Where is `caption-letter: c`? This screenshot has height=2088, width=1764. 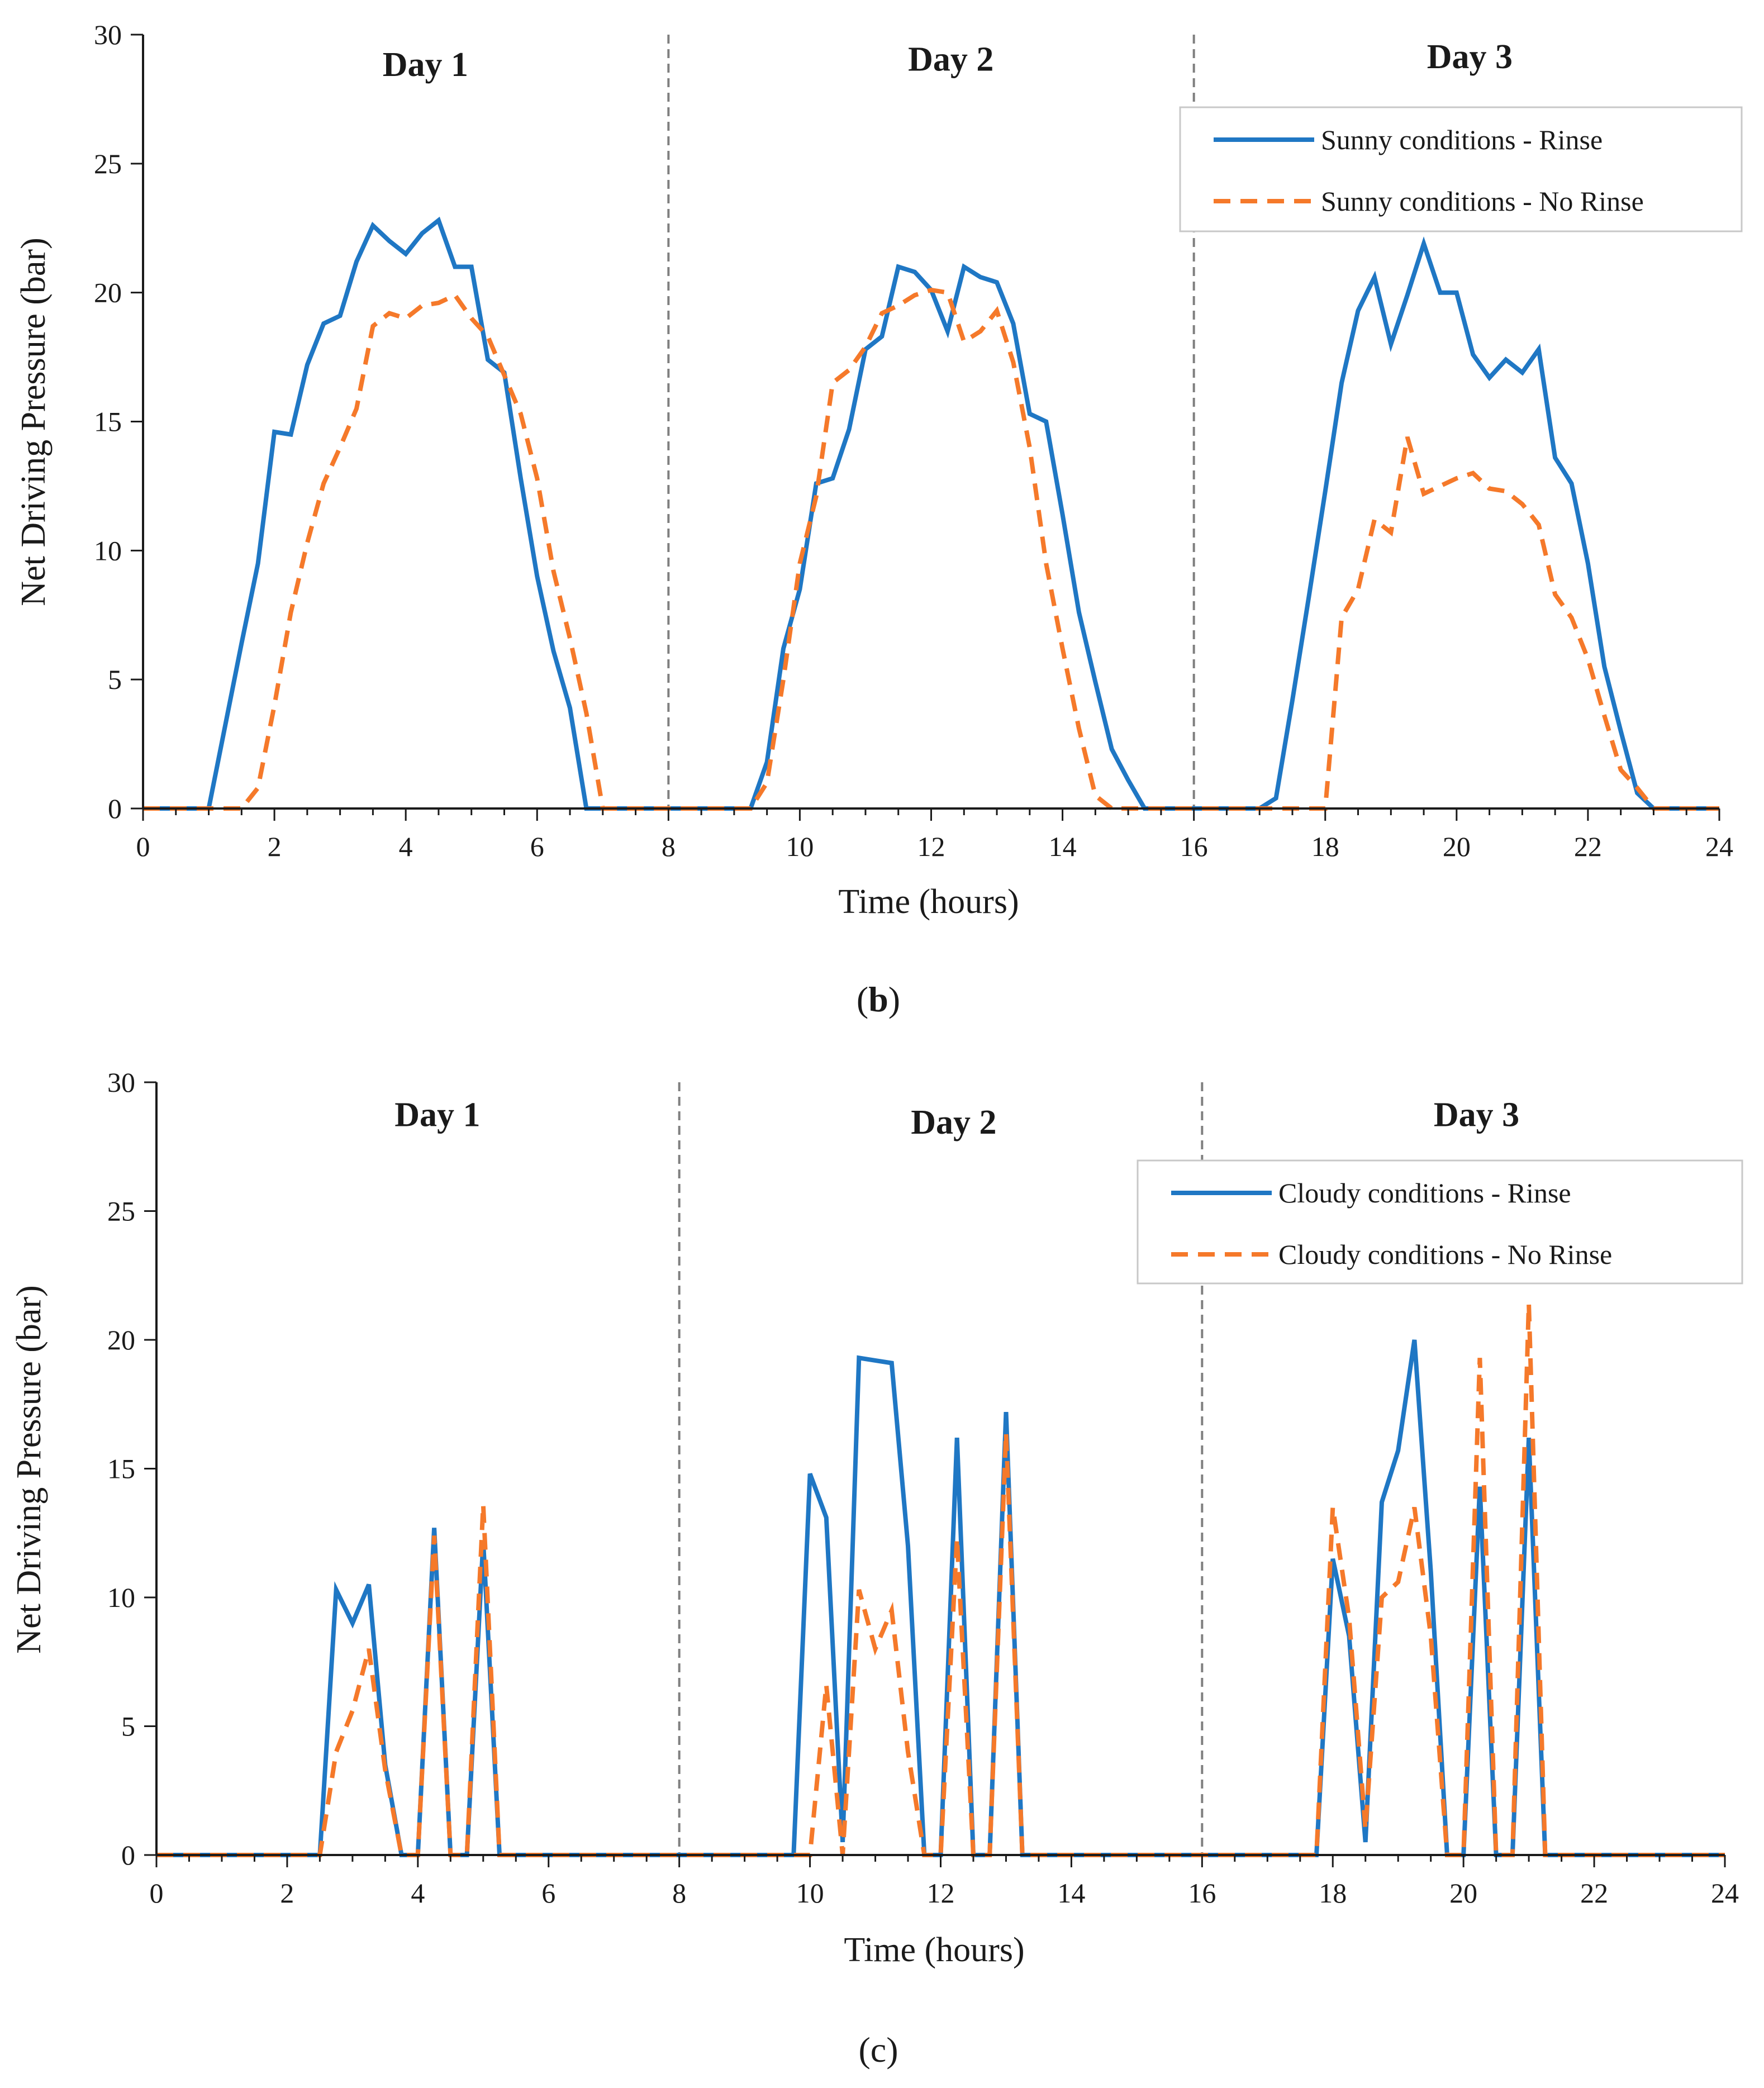 caption-letter: c is located at coordinates (878, 2050).